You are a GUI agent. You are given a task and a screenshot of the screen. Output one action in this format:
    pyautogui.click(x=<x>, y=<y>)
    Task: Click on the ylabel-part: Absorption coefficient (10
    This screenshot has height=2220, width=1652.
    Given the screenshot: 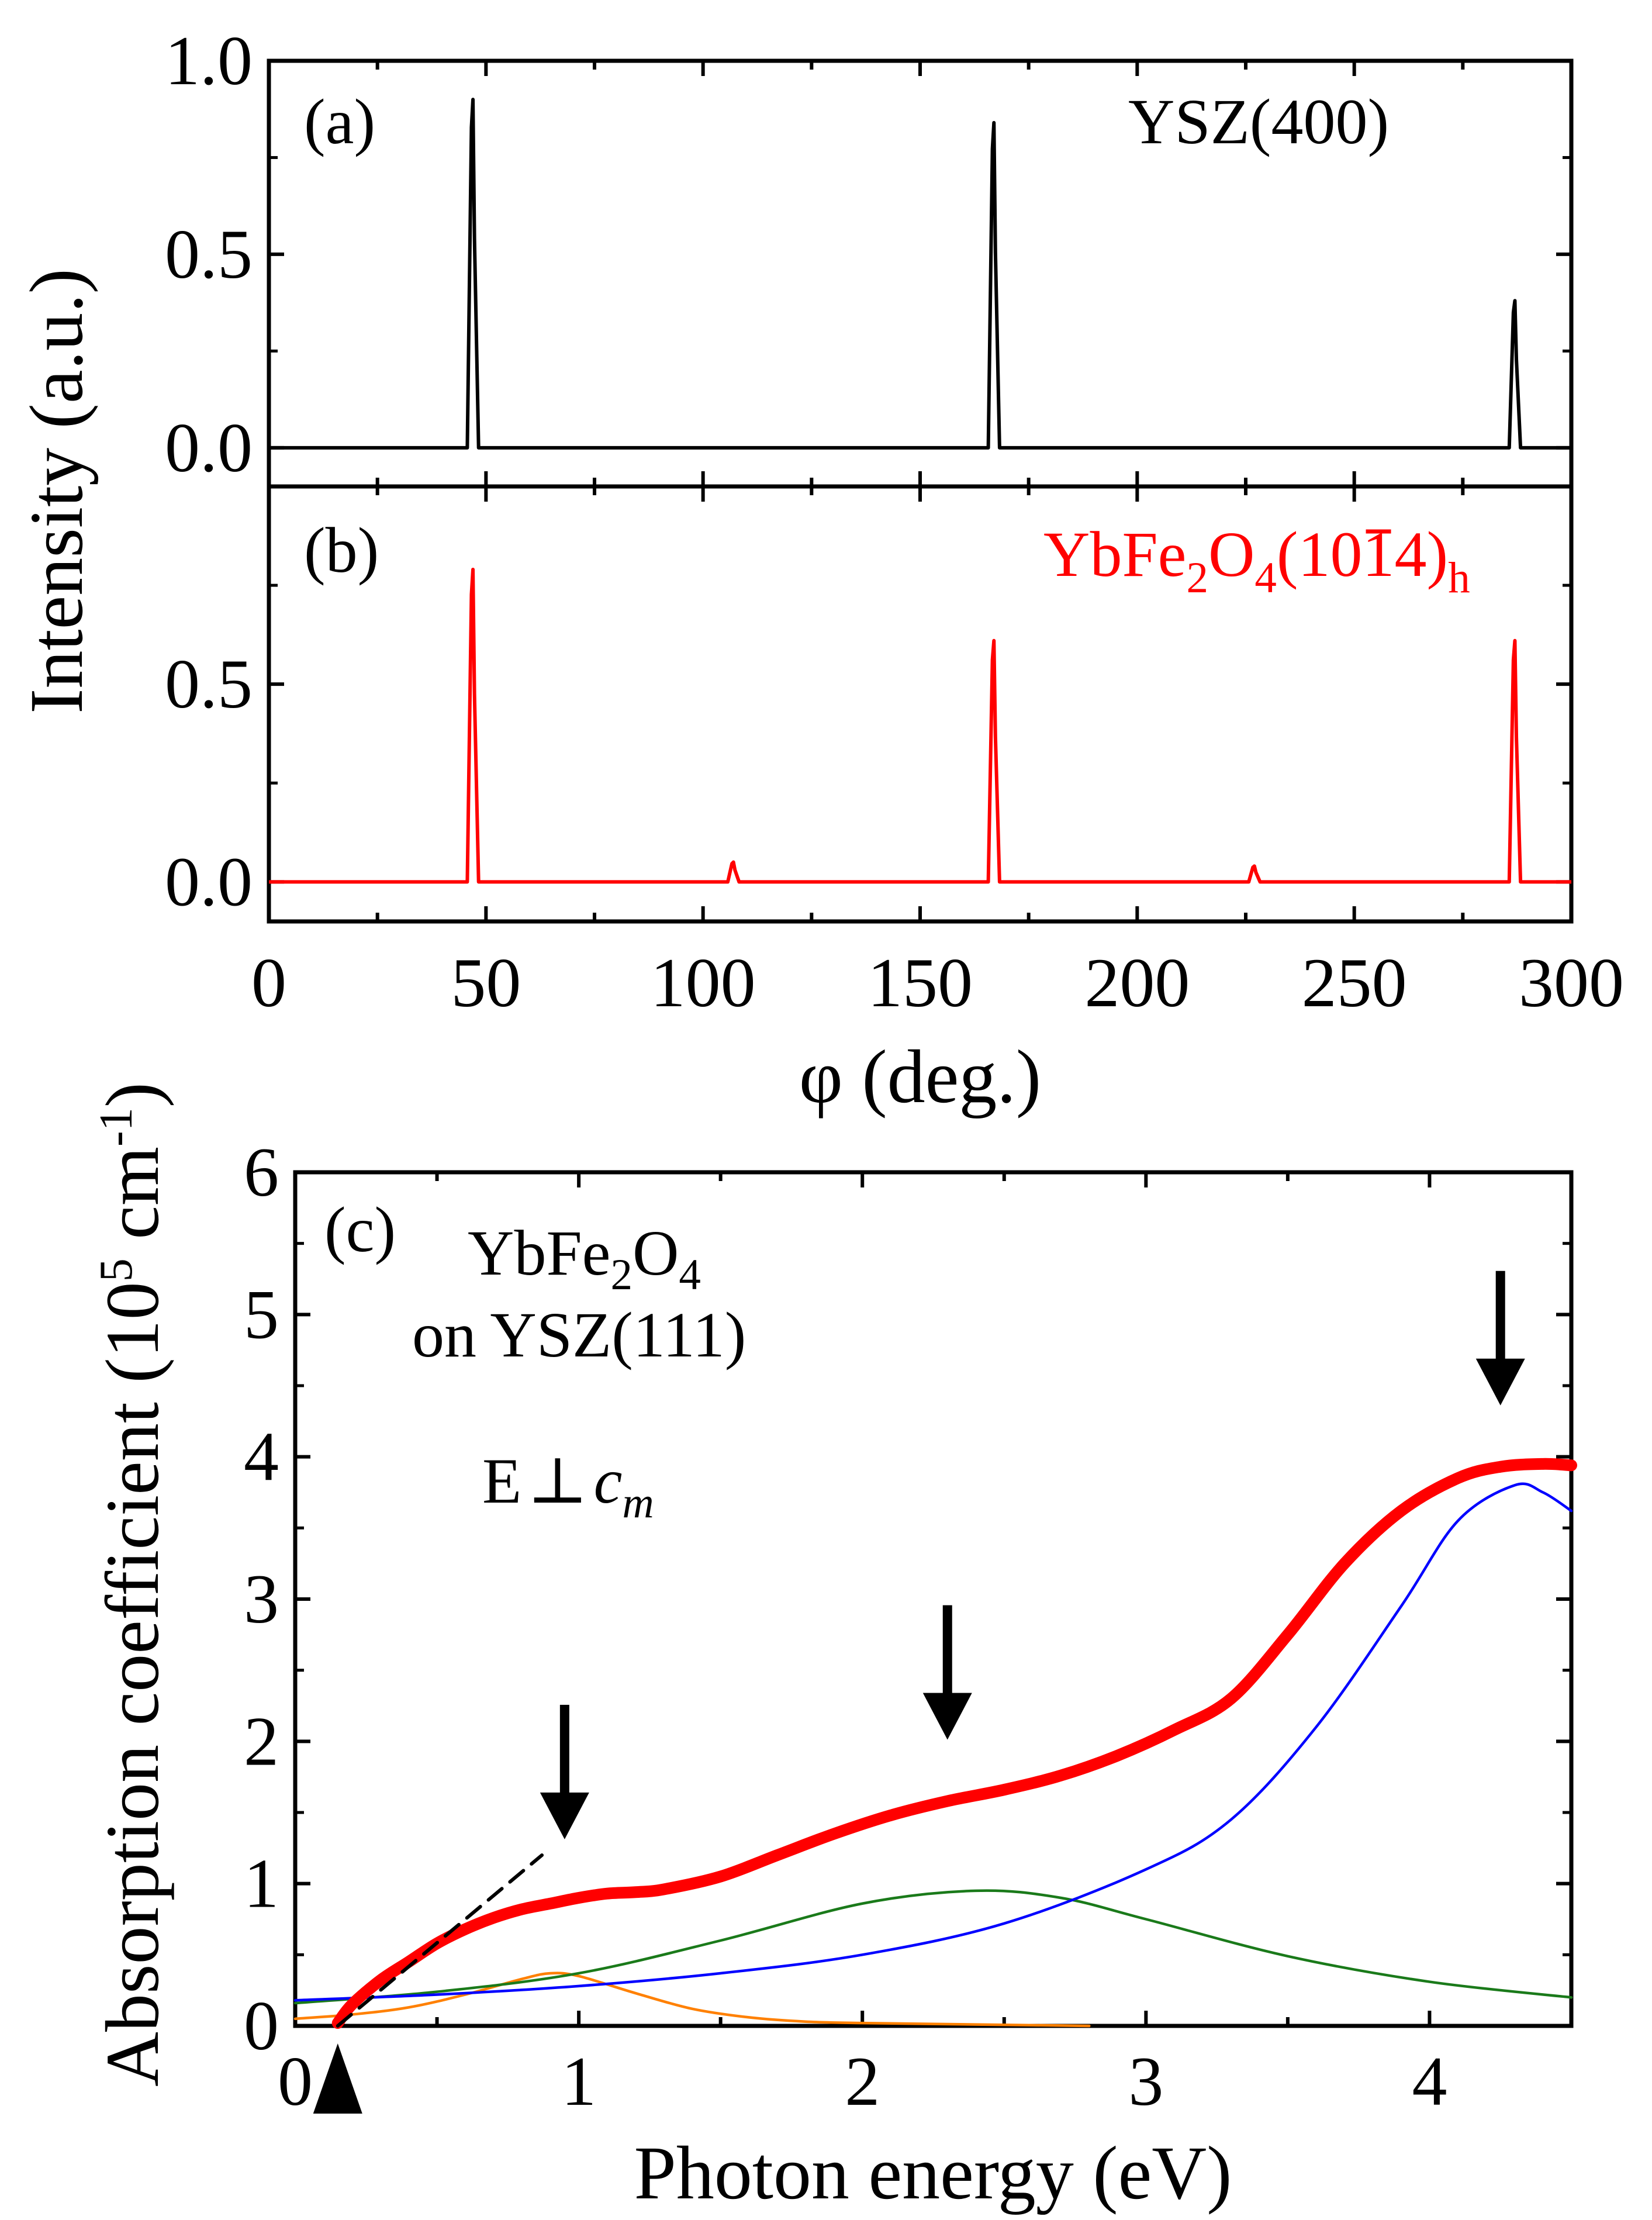 What is the action you would take?
    pyautogui.click(x=133, y=1684)
    